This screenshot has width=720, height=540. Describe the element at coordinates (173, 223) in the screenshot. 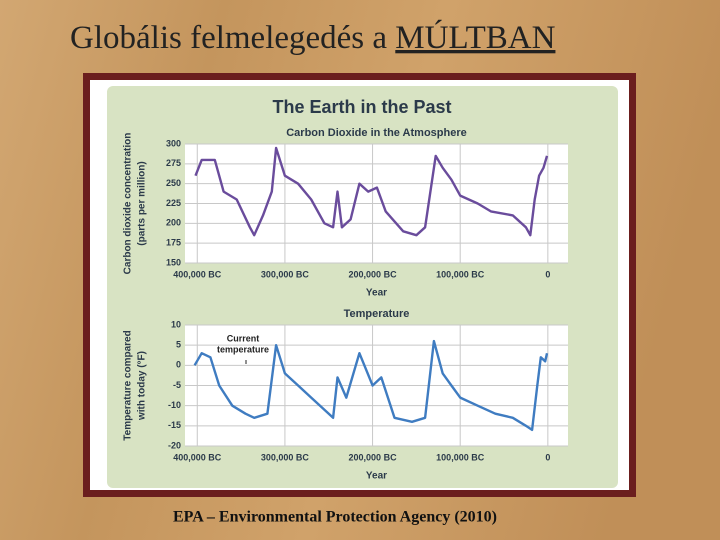

I see `y-tick-label: 200` at that location.